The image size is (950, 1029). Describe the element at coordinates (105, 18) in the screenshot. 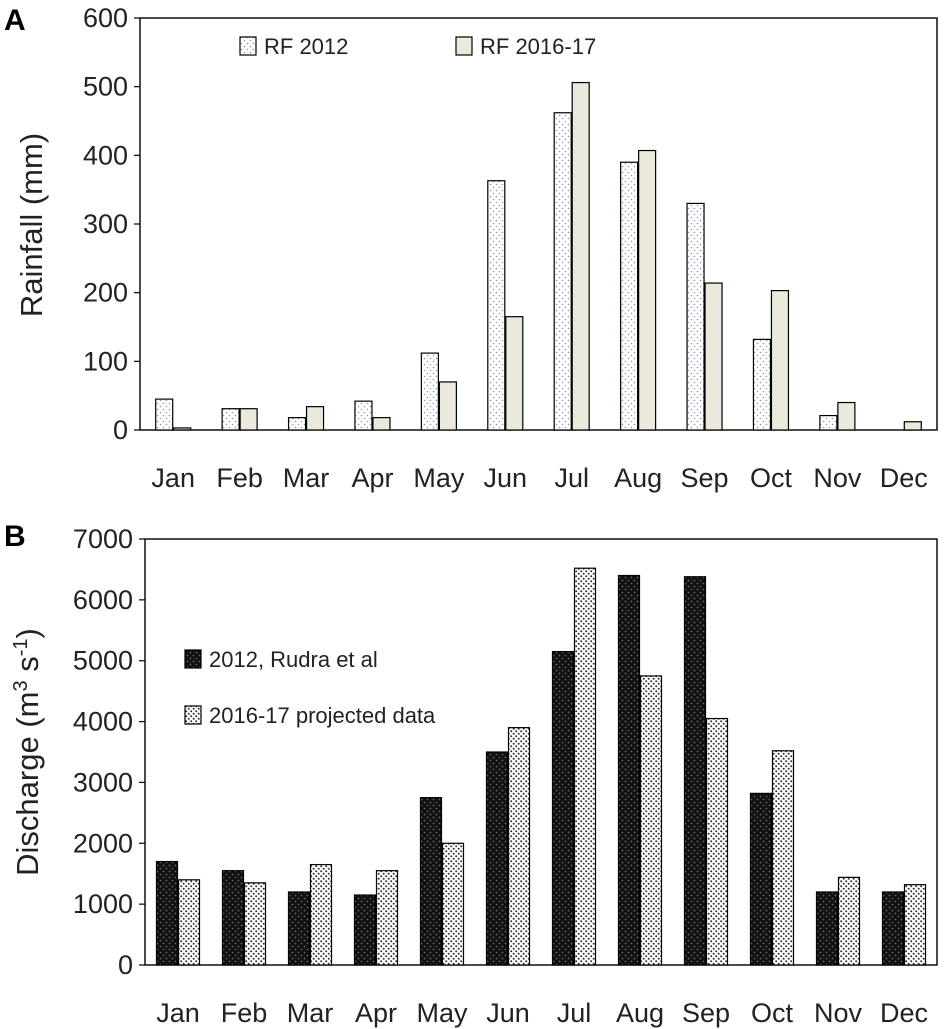

I see `y-tick-label: 600` at that location.